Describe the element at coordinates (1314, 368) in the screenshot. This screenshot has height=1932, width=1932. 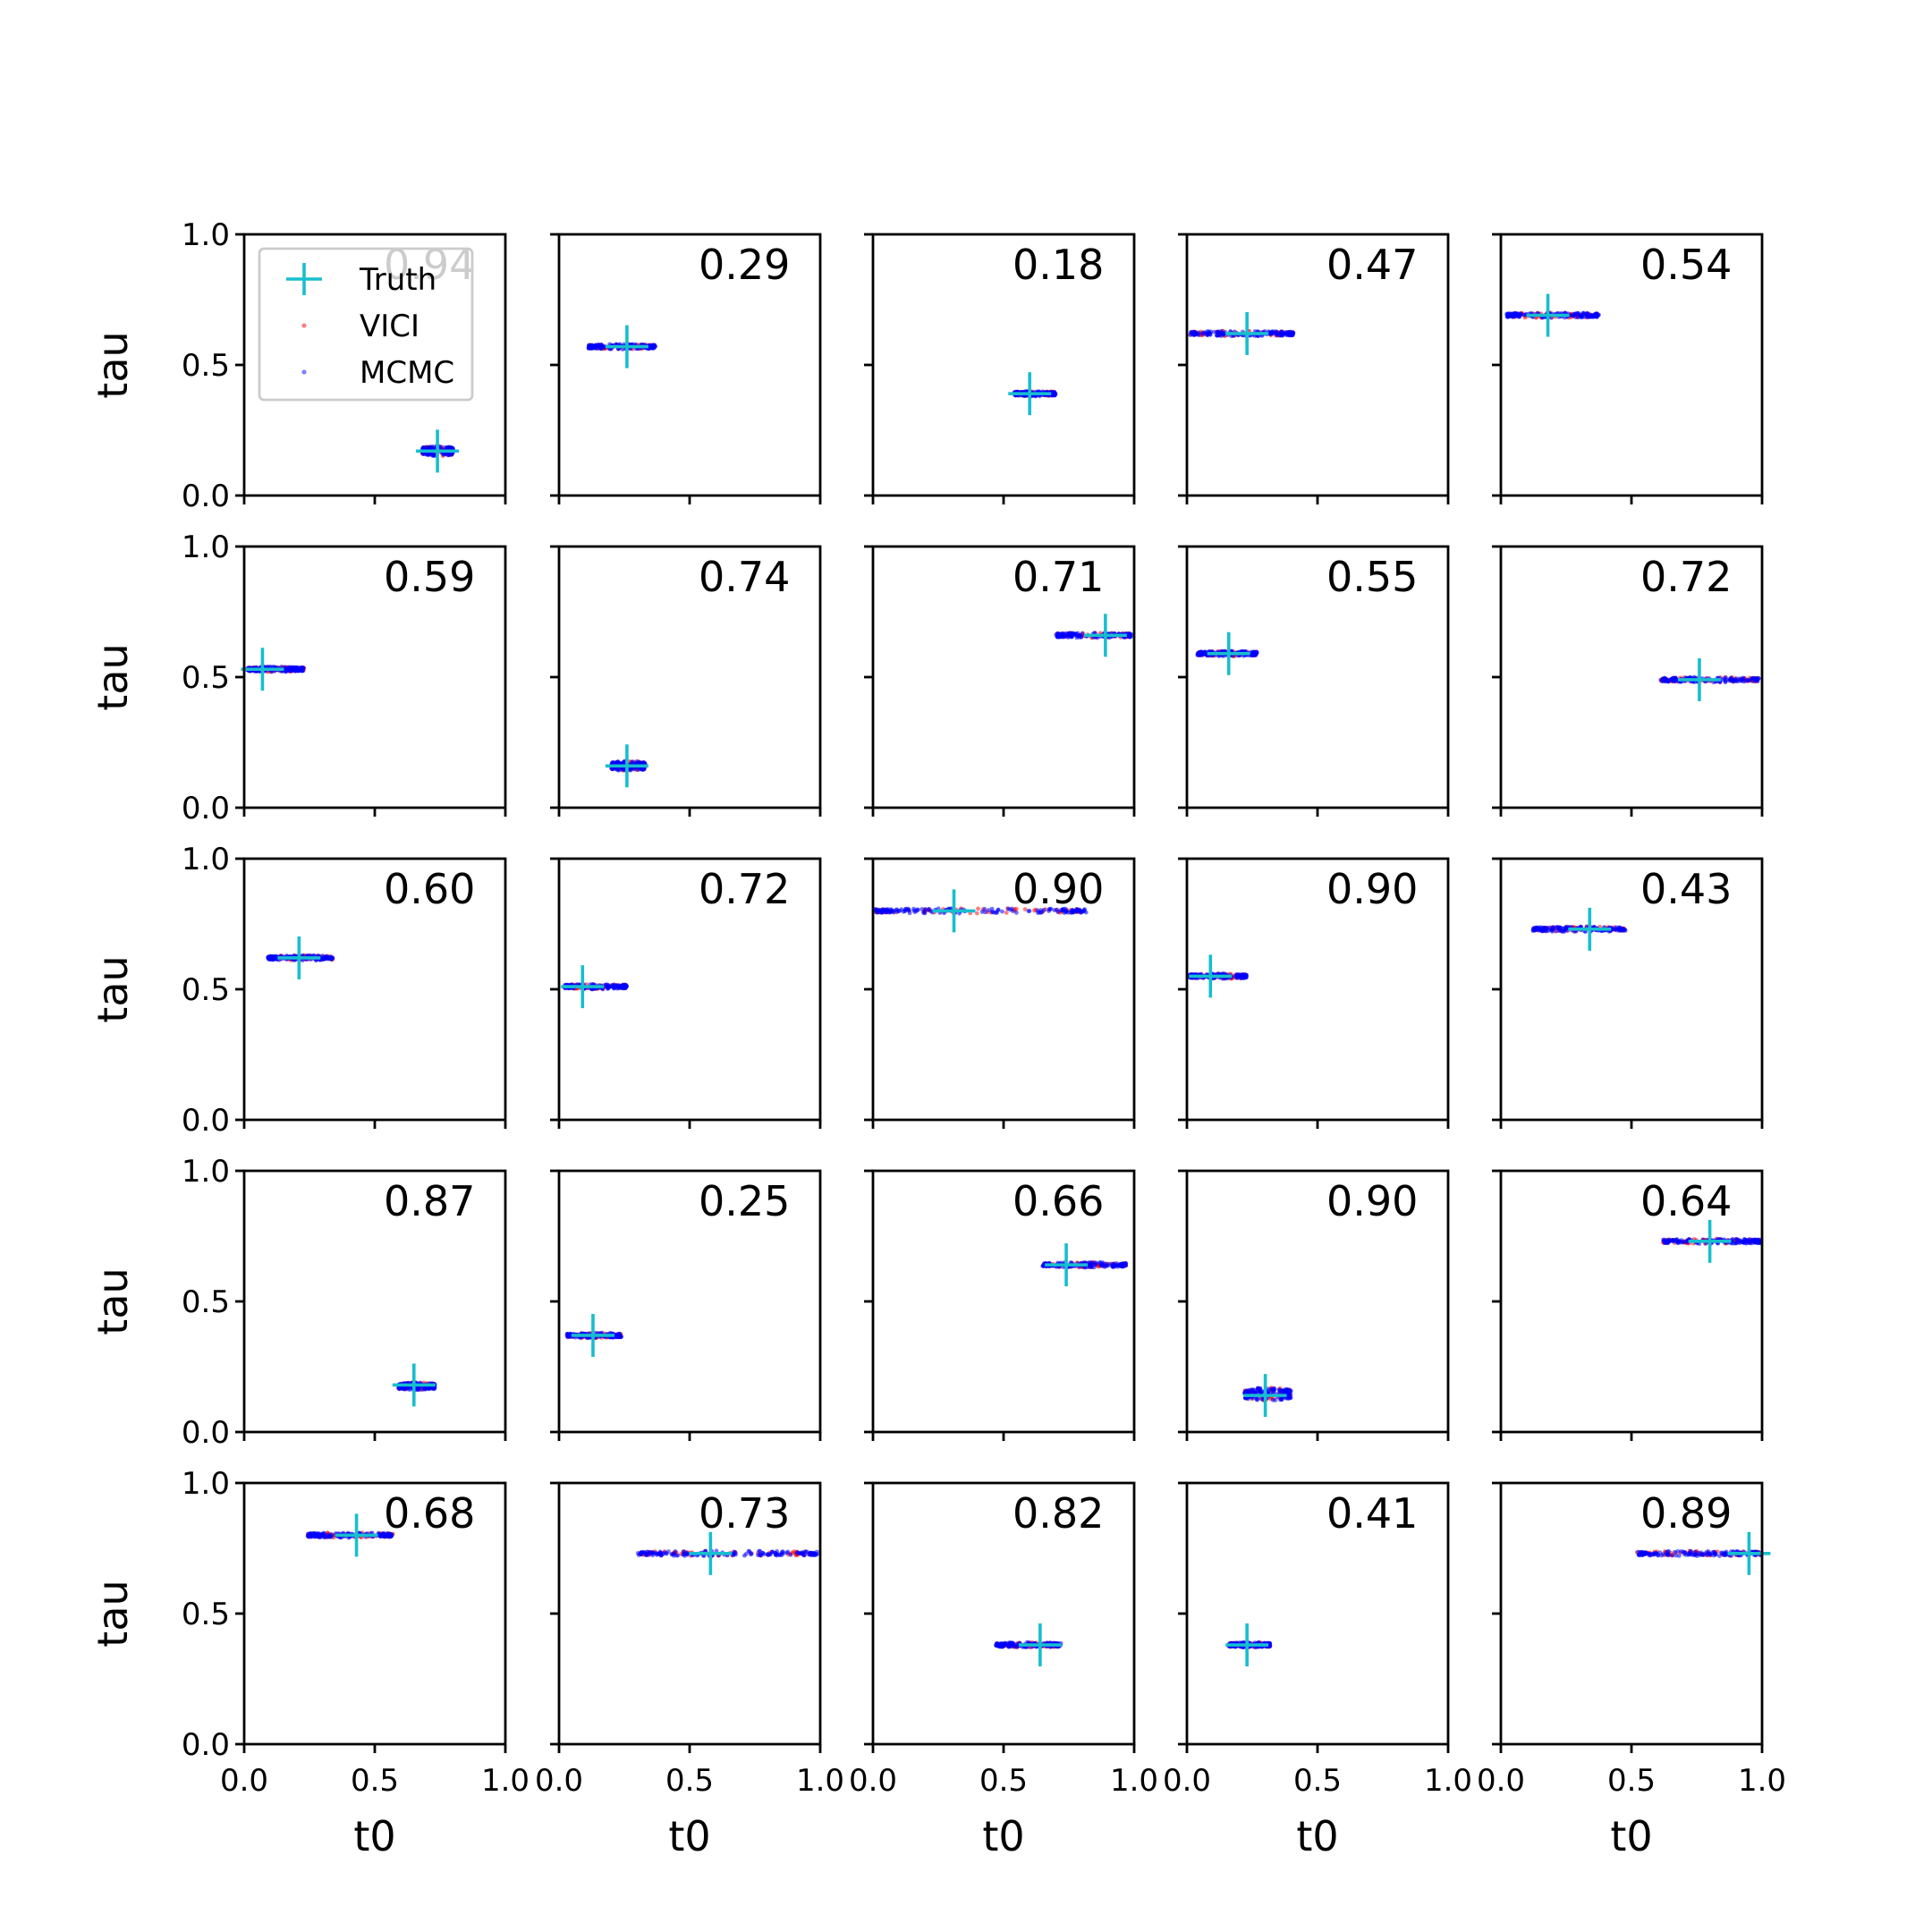
I see `subplot-4: 0.47` at that location.